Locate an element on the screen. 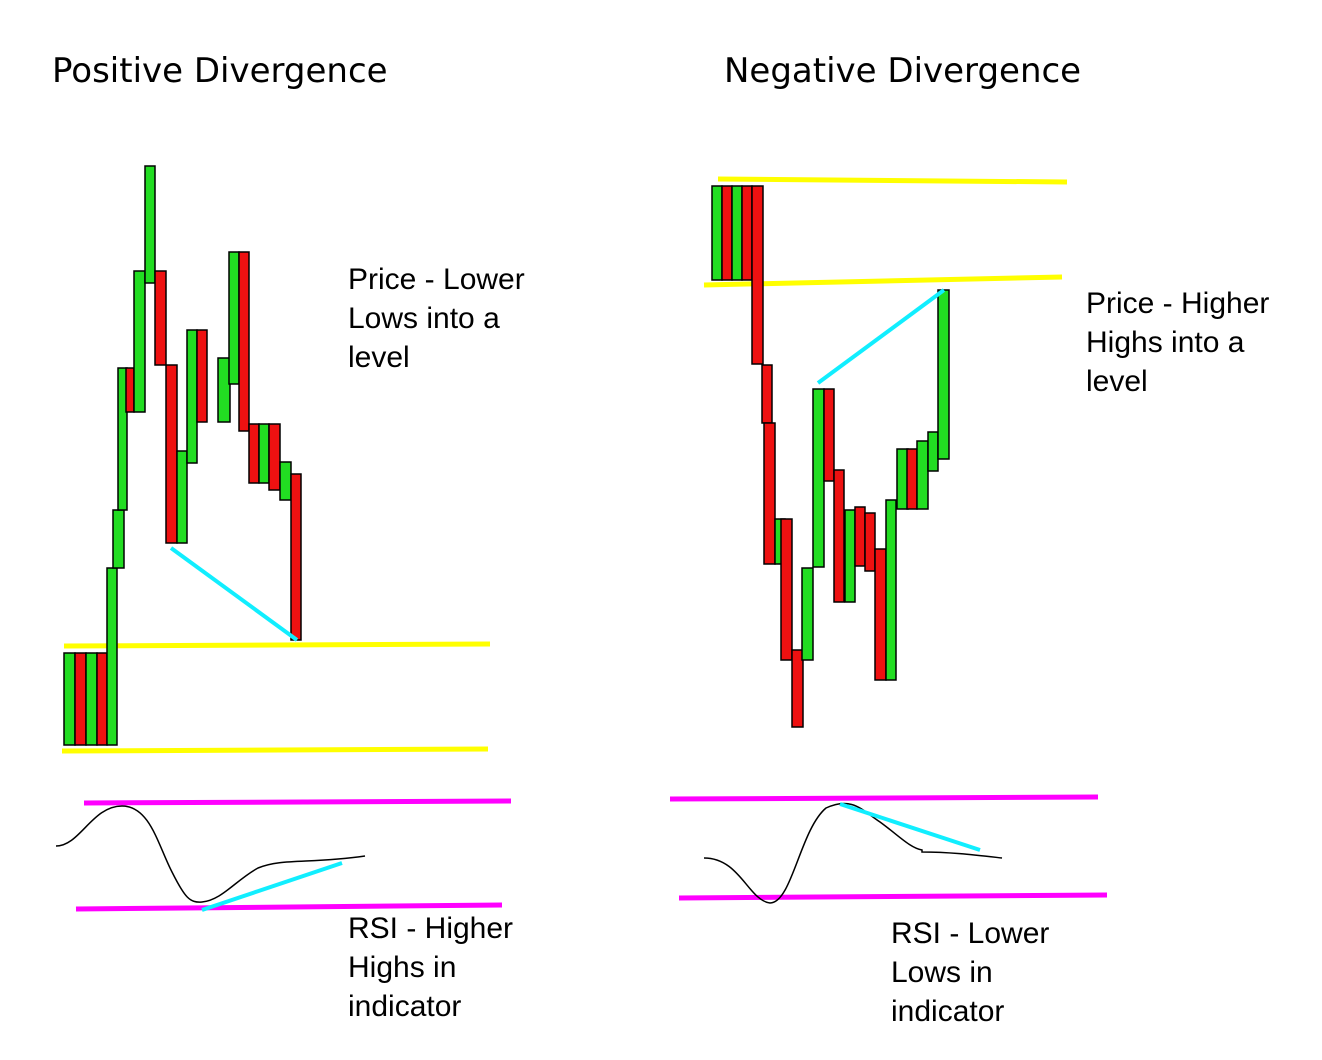 The height and width of the screenshot is (1060, 1322). note-line: Highs into a is located at coordinates (1165, 342).